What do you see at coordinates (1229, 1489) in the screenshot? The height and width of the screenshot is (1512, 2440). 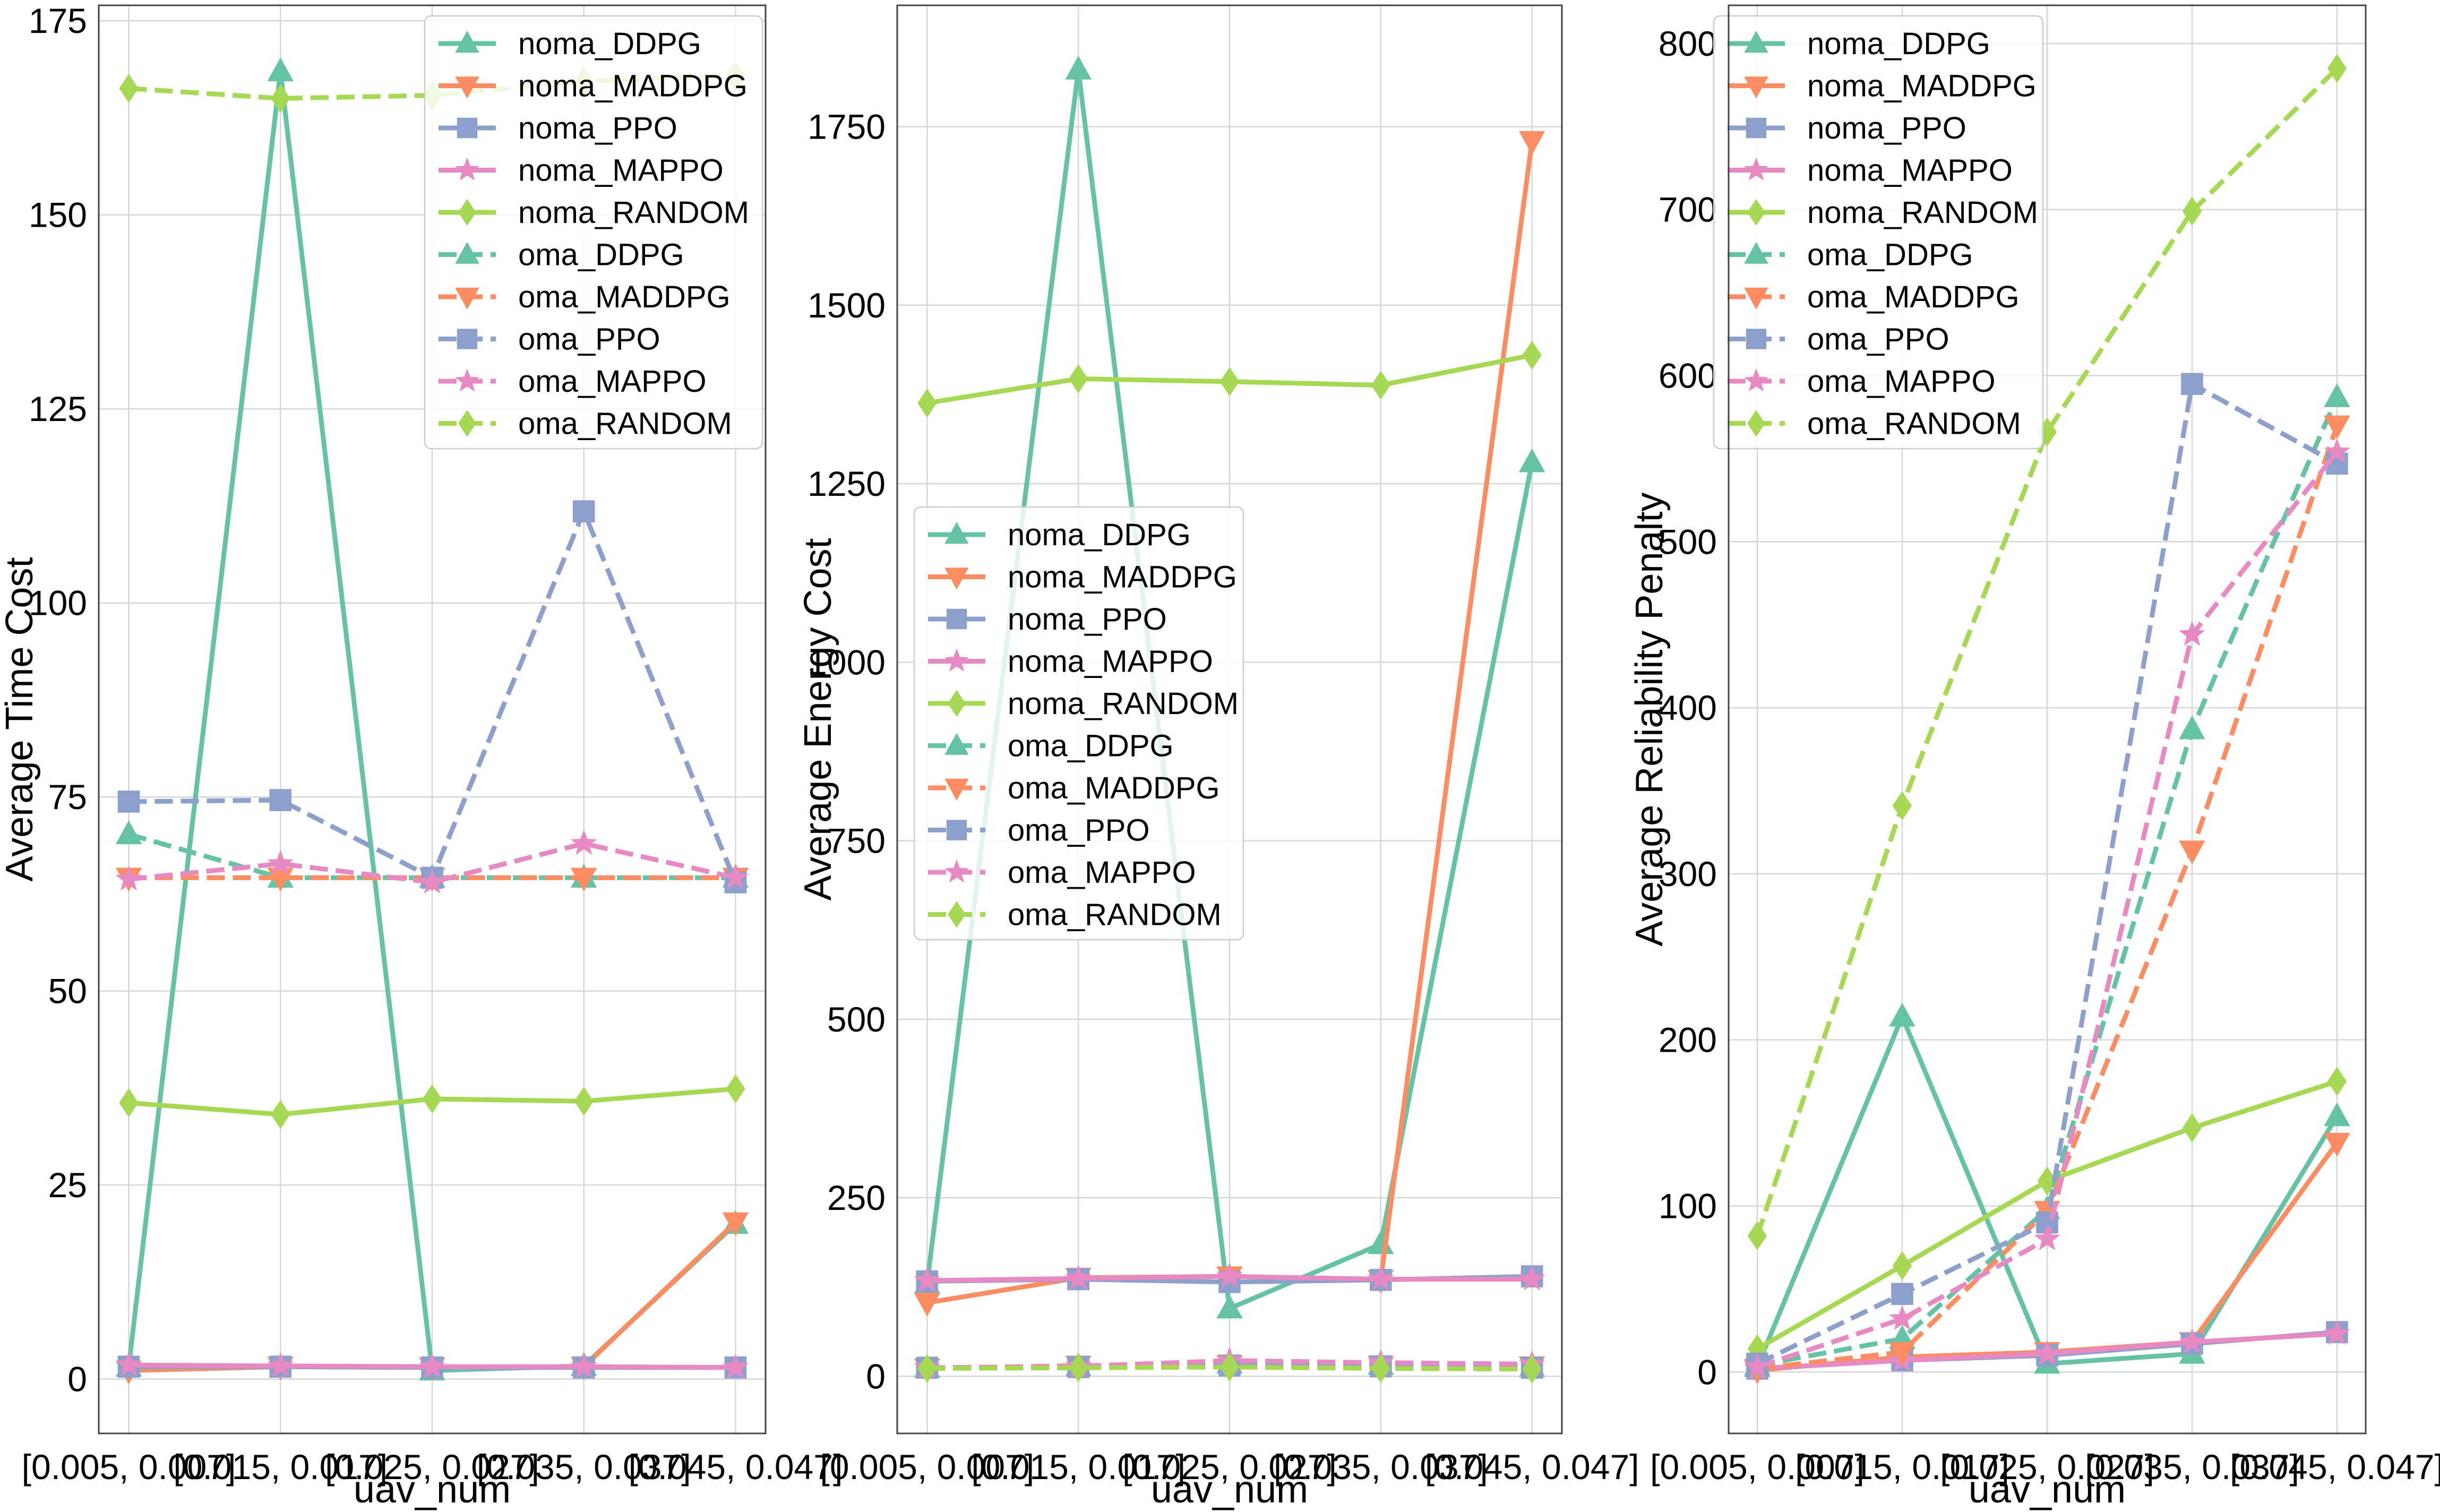 I see `x-axis-label: uav_num` at bounding box center [1229, 1489].